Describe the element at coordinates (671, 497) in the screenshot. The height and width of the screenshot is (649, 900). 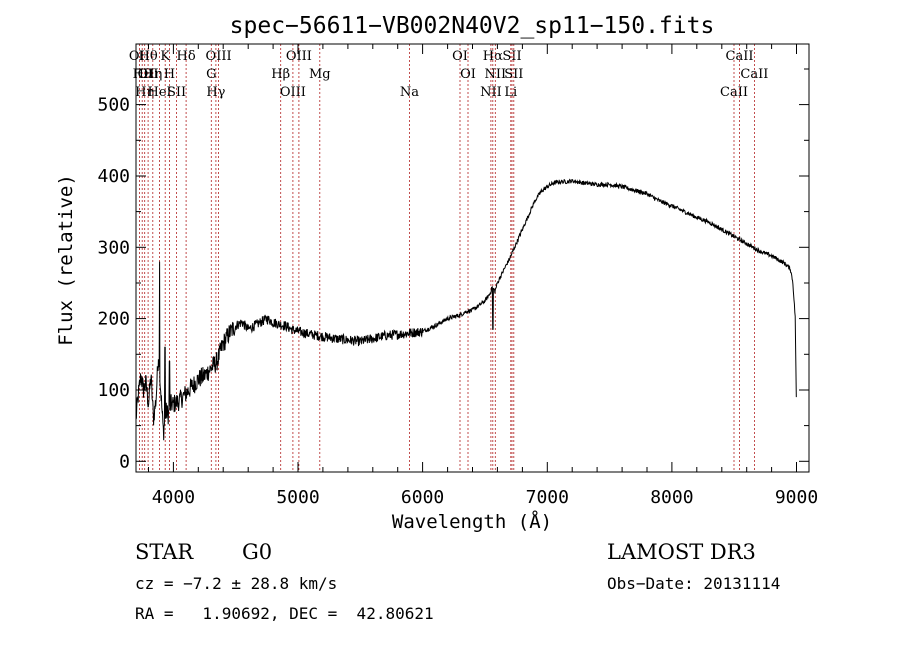
I see `x-tick-label: 8000` at that location.